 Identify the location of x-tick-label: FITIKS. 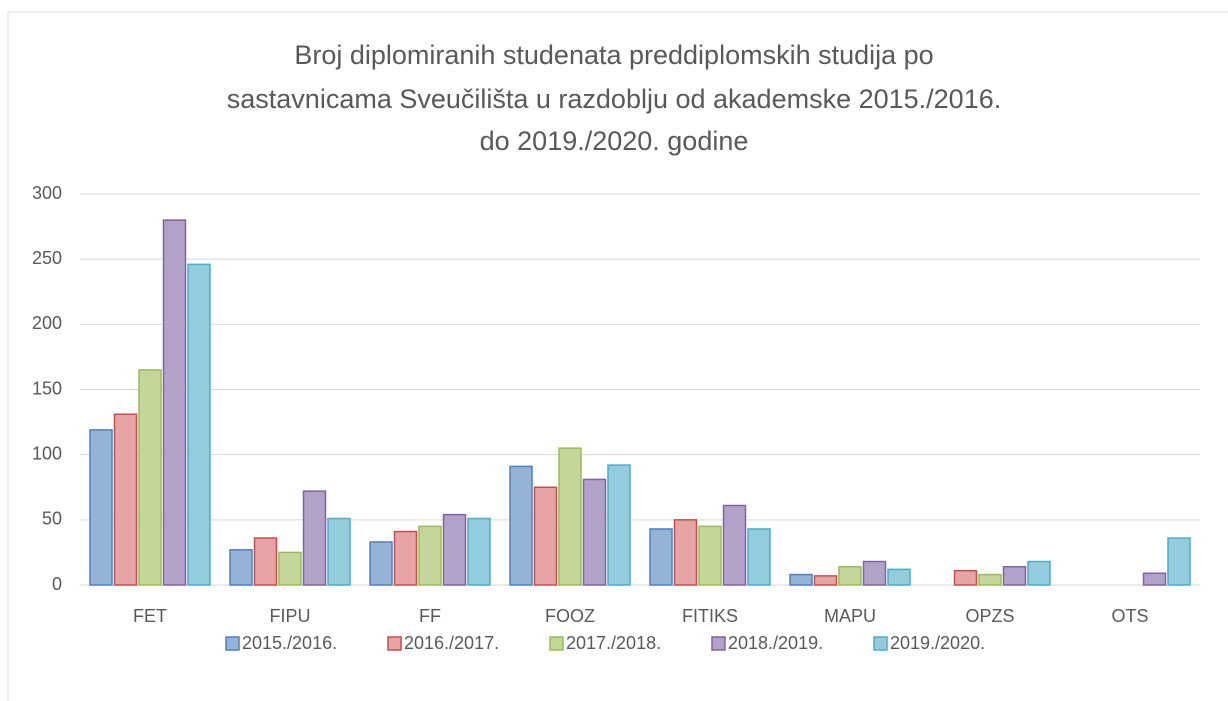
(710, 616).